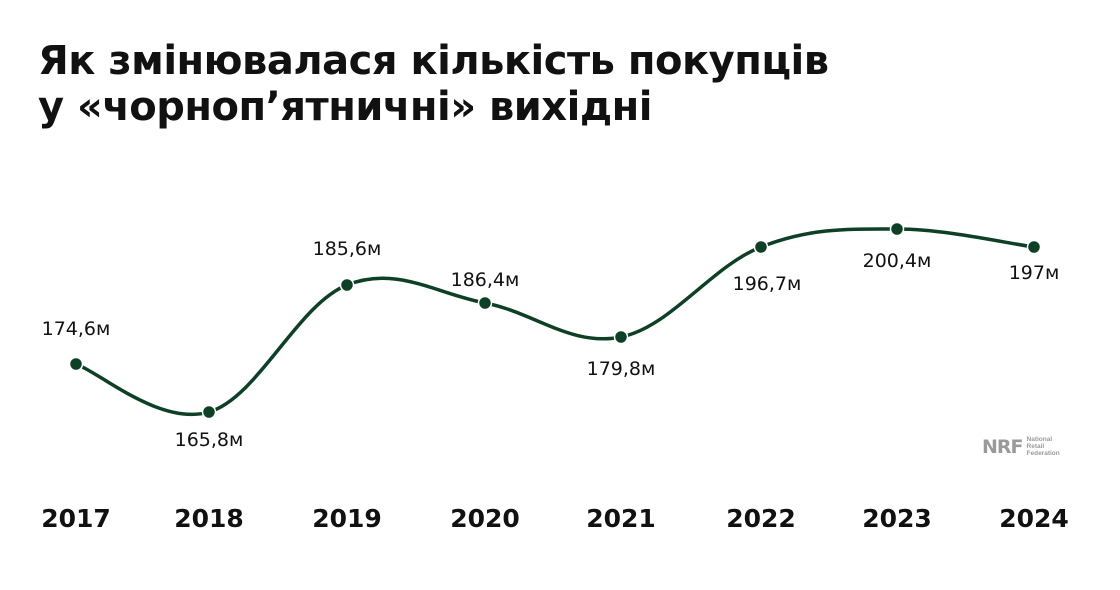 The width and height of the screenshot is (1120, 590). What do you see at coordinates (209, 518) in the screenshot?
I see `x-tick-label: 2018` at bounding box center [209, 518].